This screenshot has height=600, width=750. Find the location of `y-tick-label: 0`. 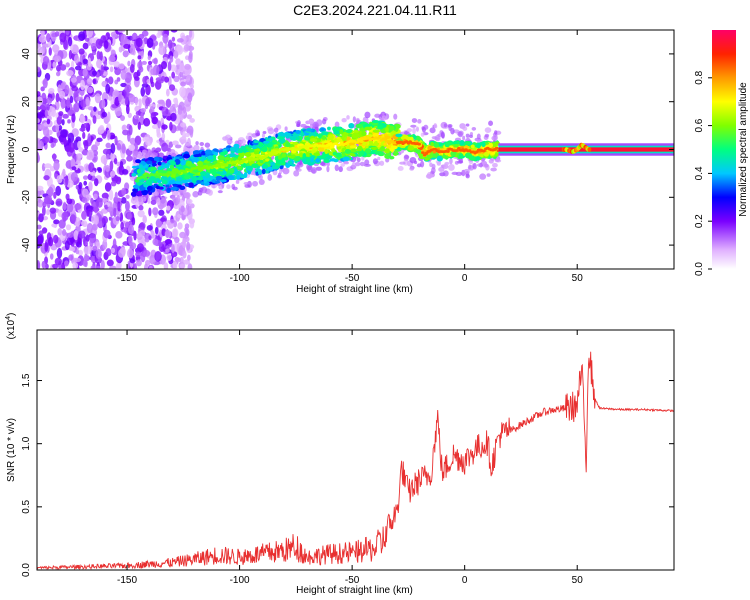

y-tick-label: 0 is located at coordinates (26, 149).